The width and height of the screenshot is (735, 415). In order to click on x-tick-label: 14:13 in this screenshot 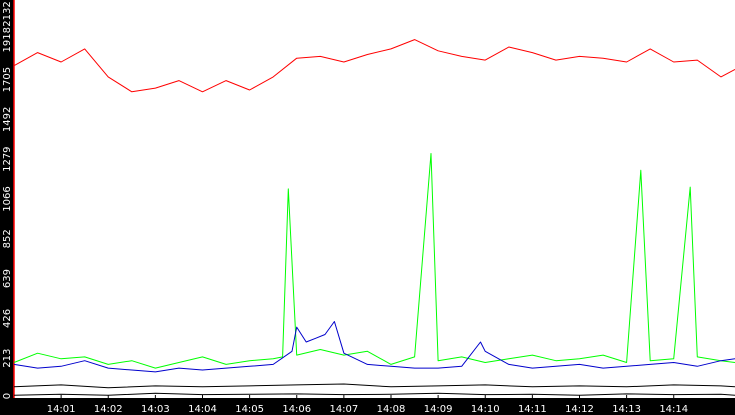, I will do `click(626, 409)`.